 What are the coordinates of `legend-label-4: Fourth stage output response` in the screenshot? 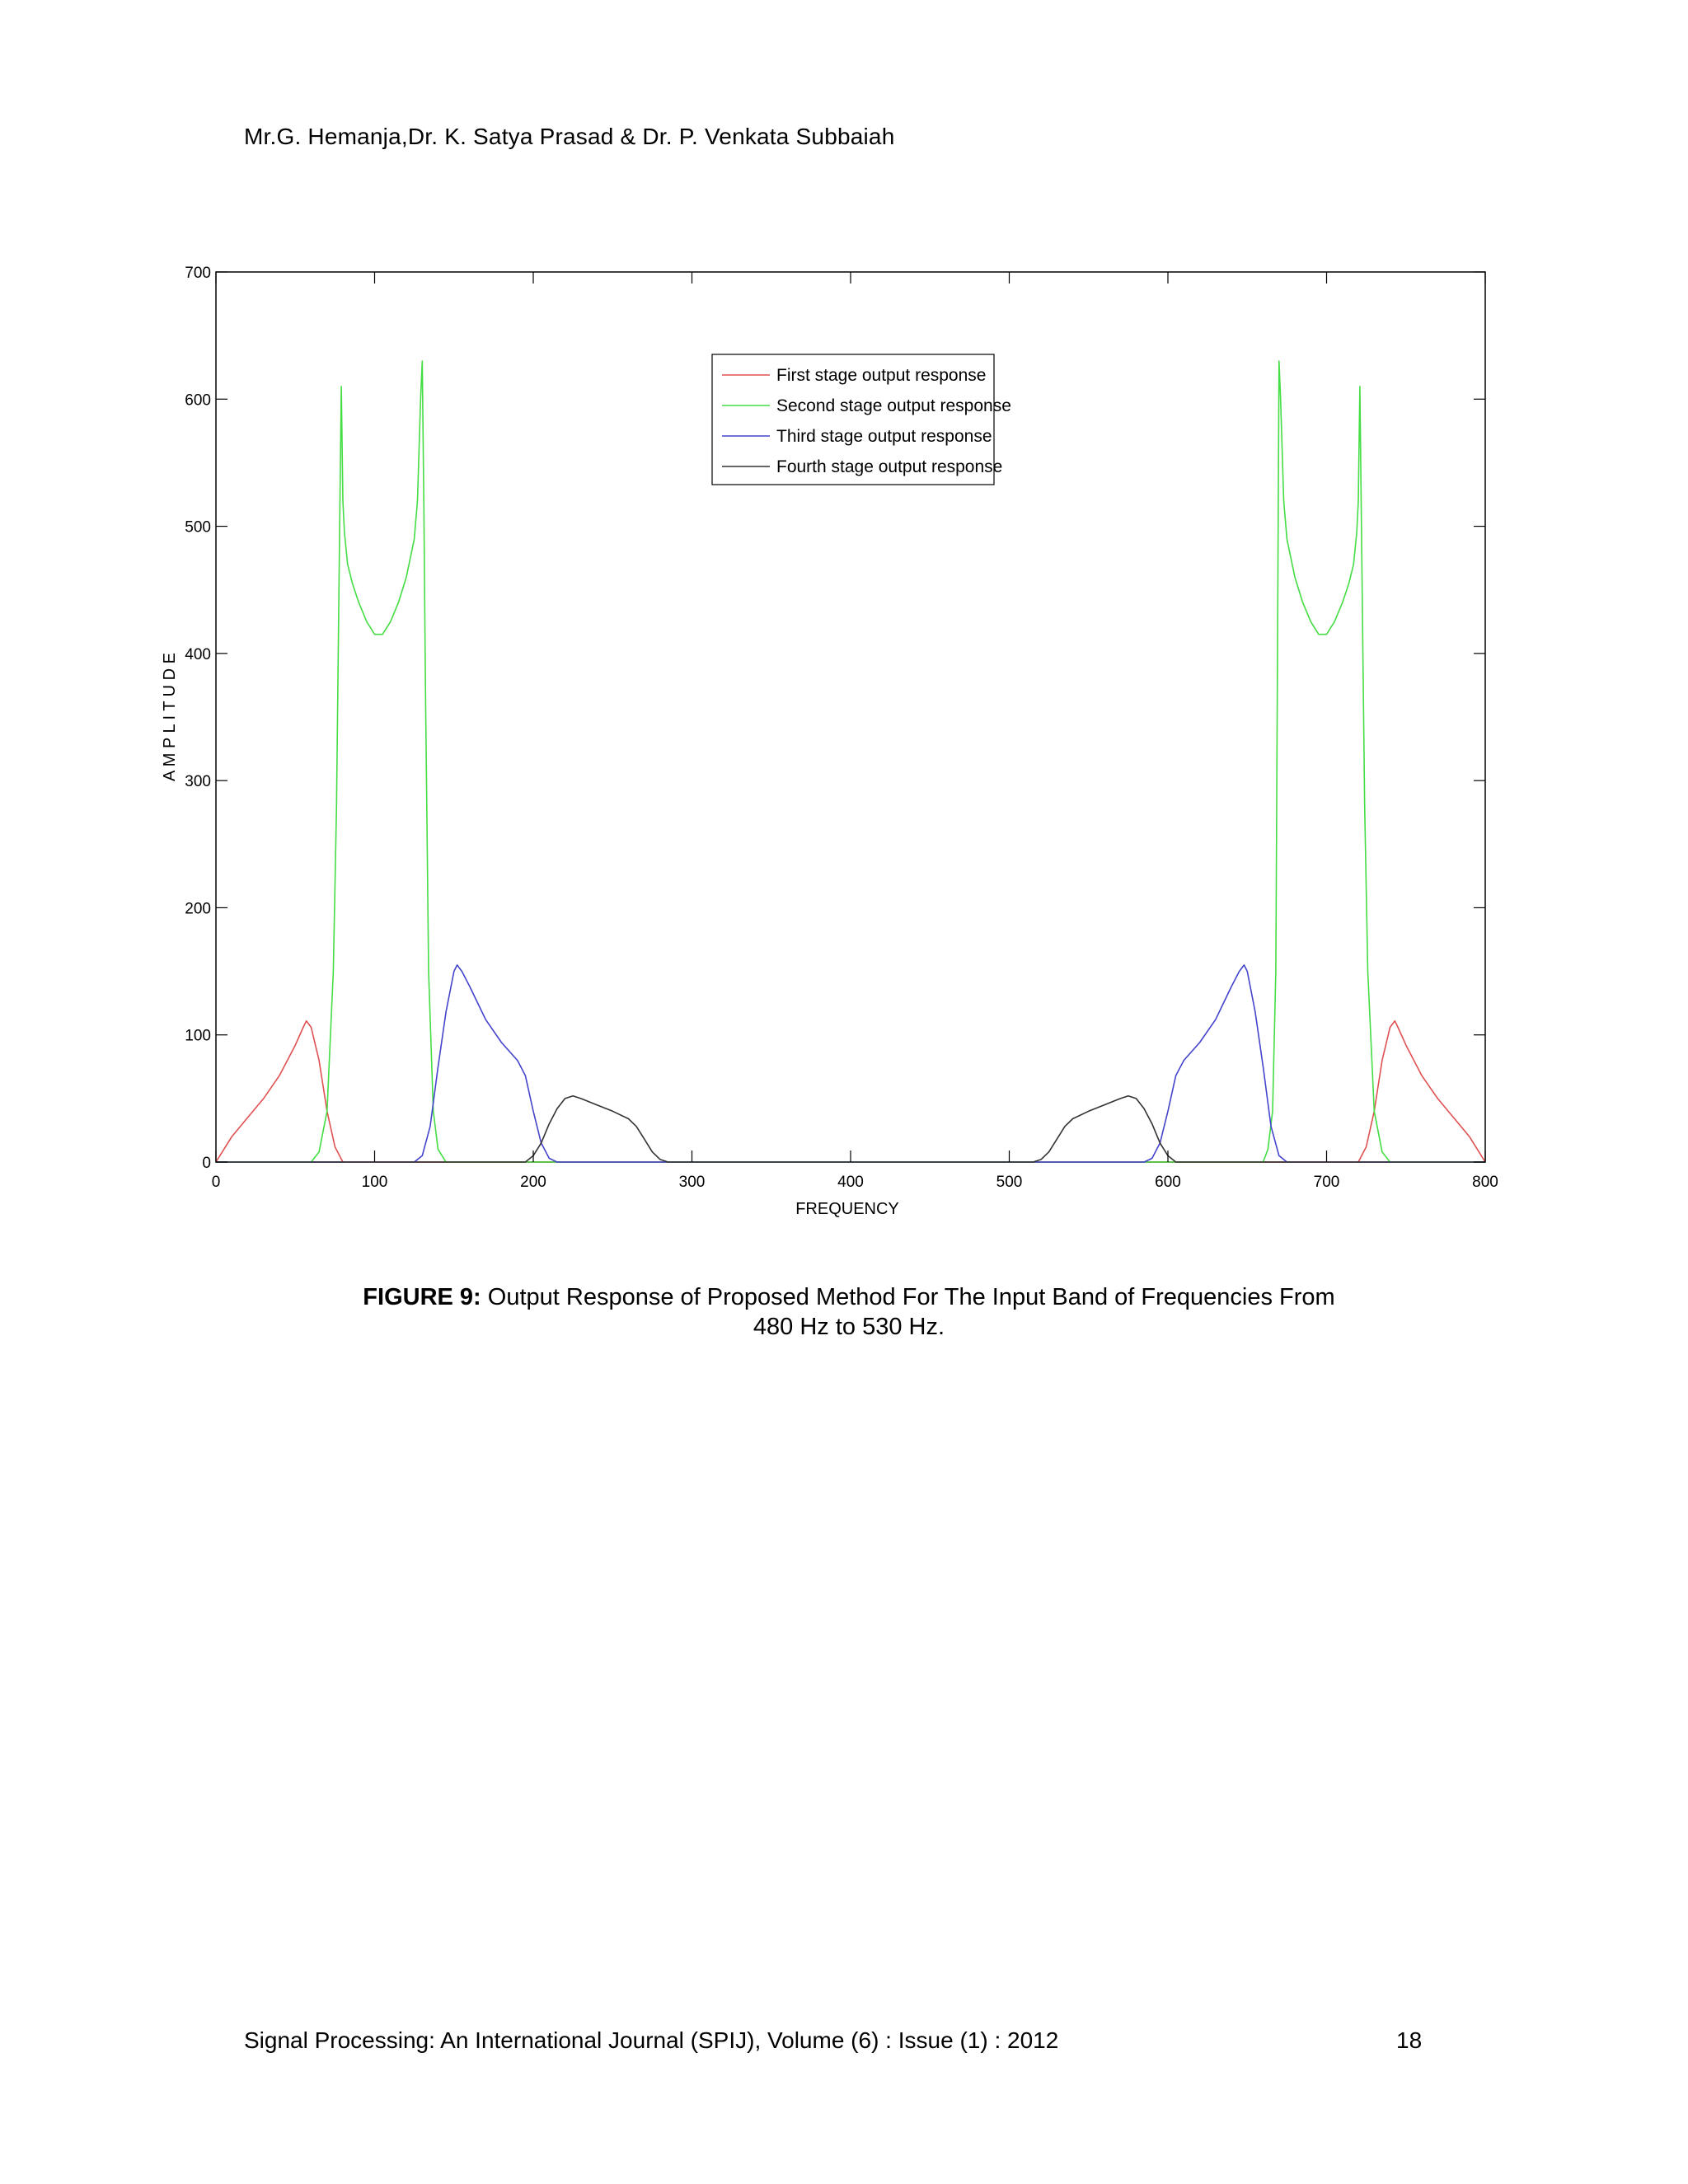 It's located at (889, 466).